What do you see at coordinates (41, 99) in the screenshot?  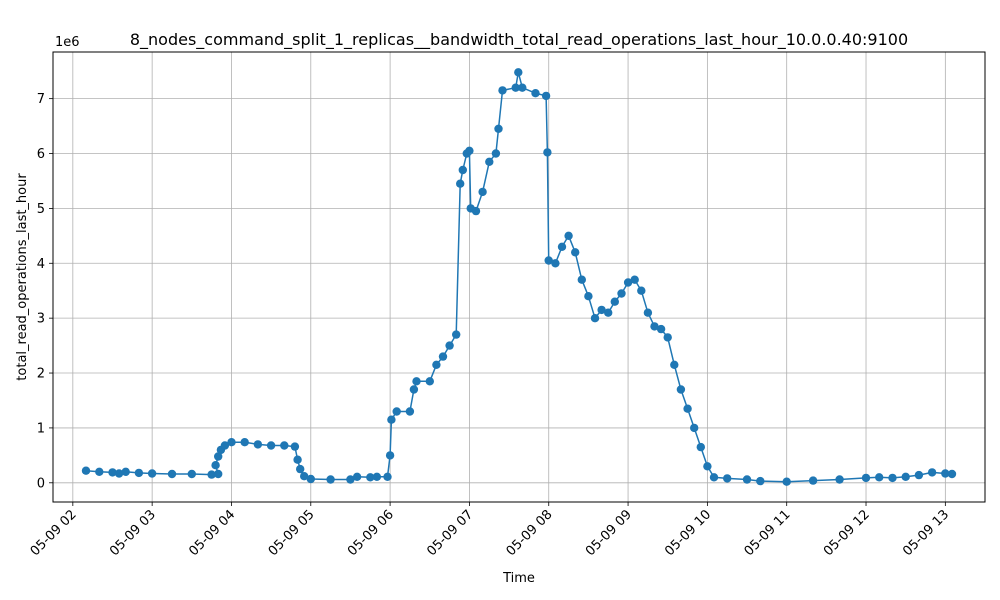 I see `y-tick-label: 7` at bounding box center [41, 99].